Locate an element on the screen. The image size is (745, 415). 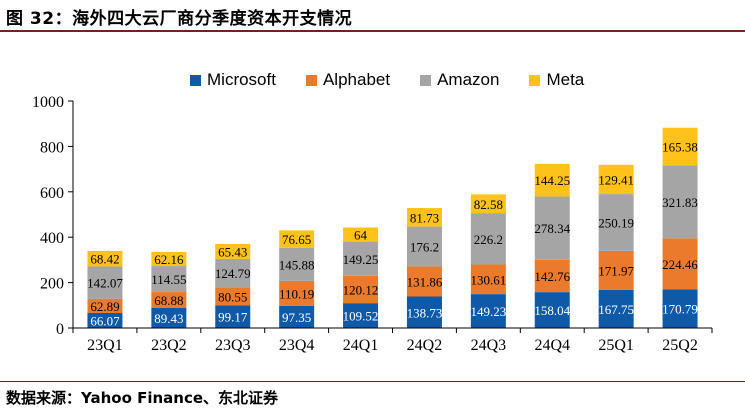
data-label-microsoft: 99.17 is located at coordinates (233, 317).